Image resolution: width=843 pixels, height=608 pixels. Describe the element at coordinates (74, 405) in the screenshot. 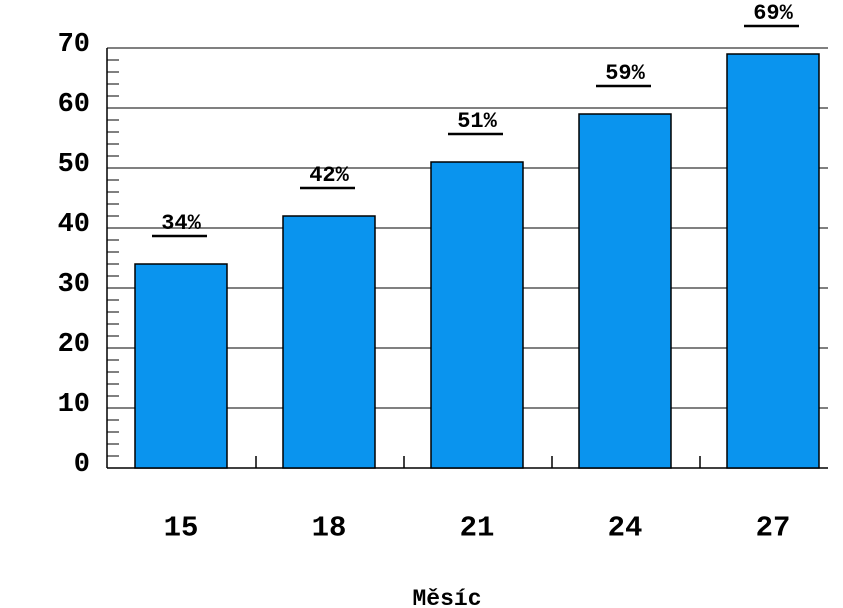

I see `y-tick-label: 10` at that location.